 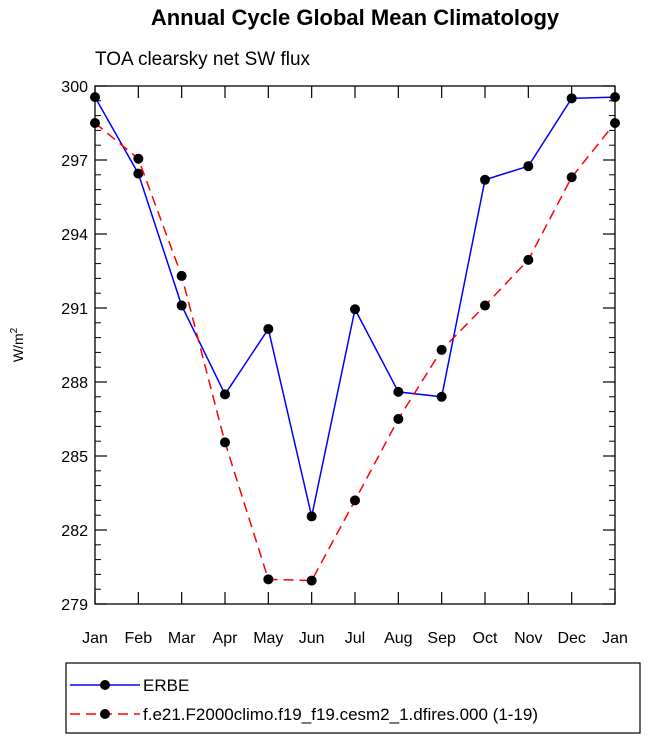 I want to click on x-tick-label: Sep, so click(x=441, y=638).